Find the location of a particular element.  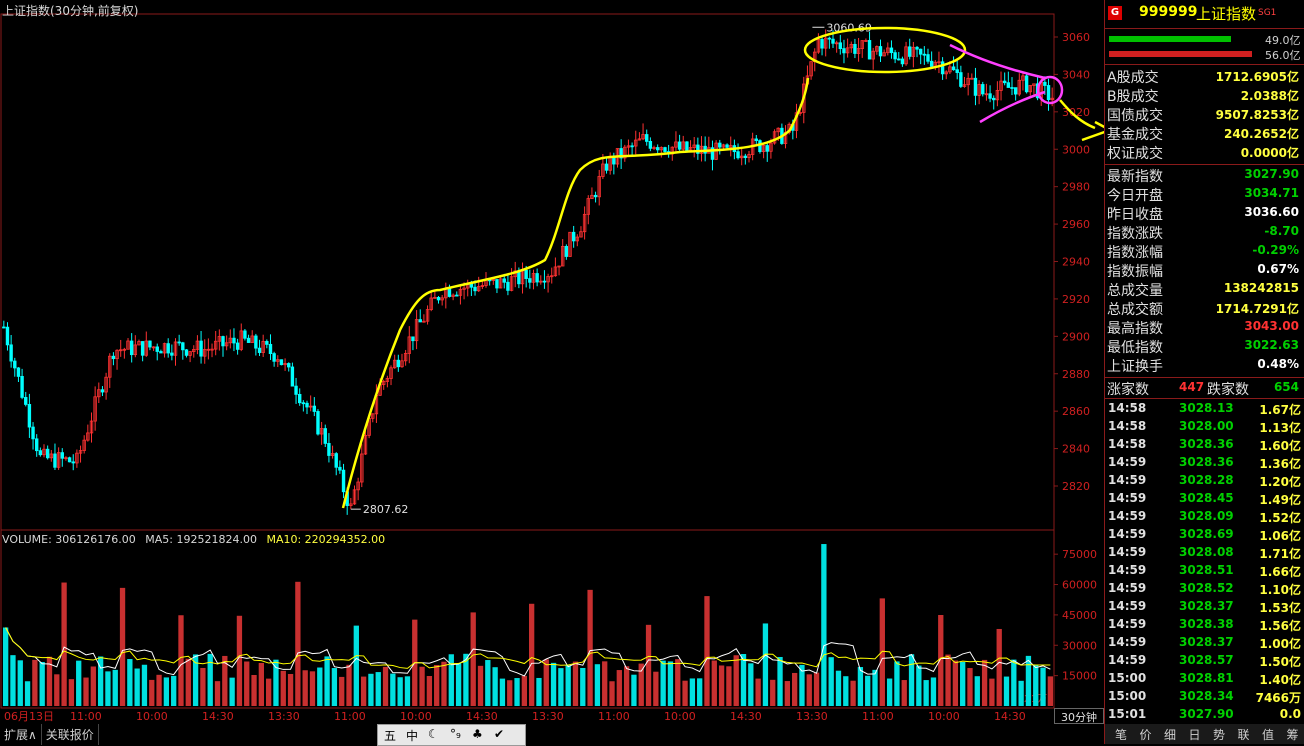

tick-row: 14:58 3028.00 1.13亿 is located at coordinates (1204, 426).